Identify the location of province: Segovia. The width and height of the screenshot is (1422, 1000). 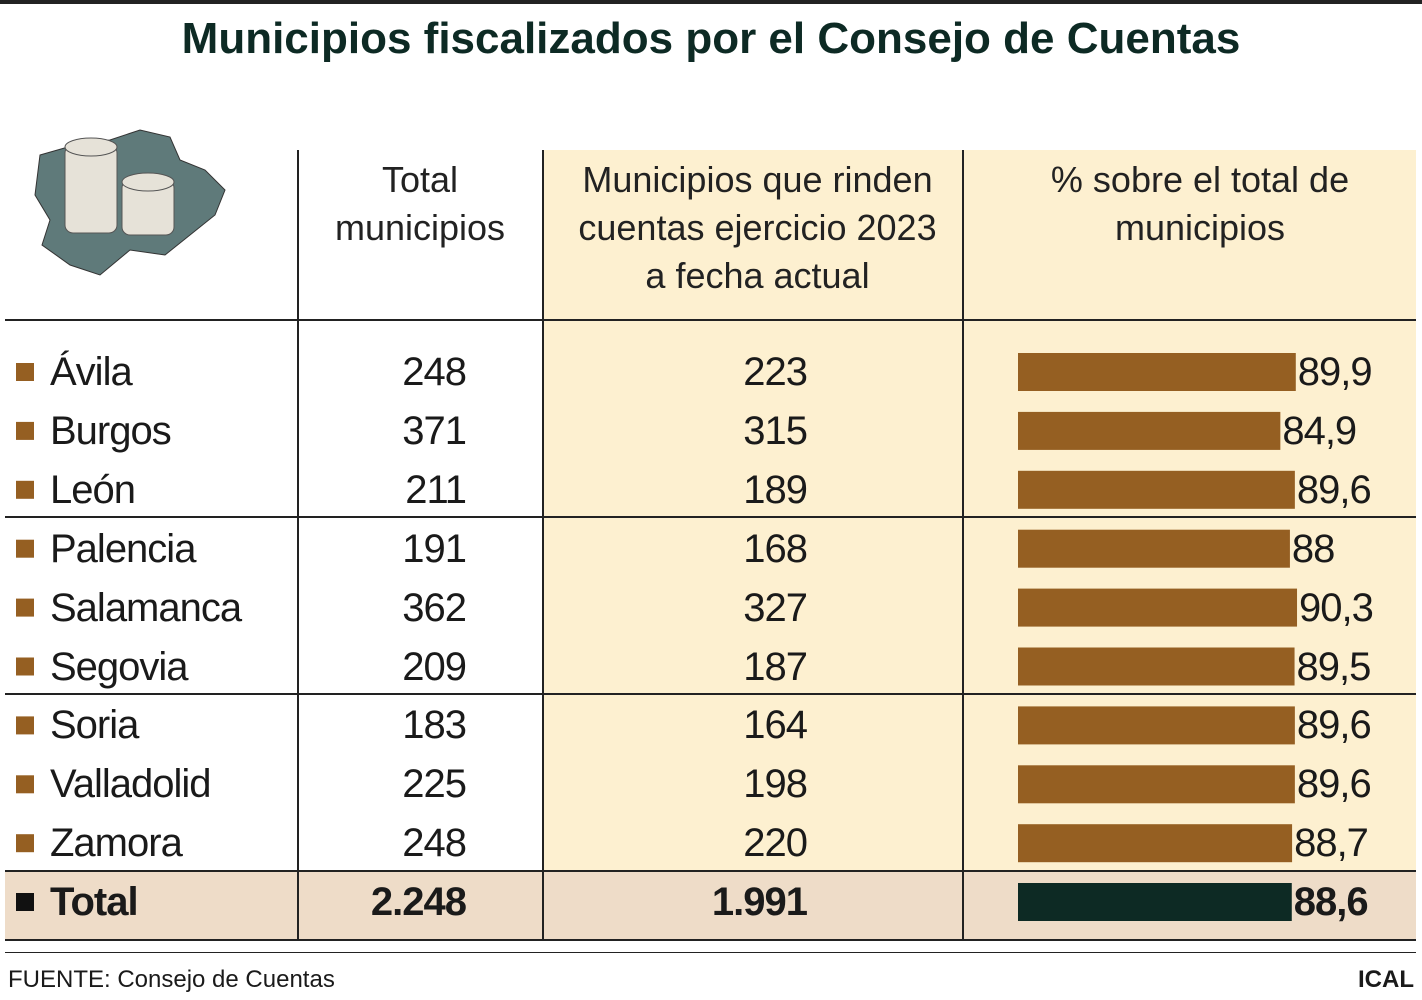
(119, 666).